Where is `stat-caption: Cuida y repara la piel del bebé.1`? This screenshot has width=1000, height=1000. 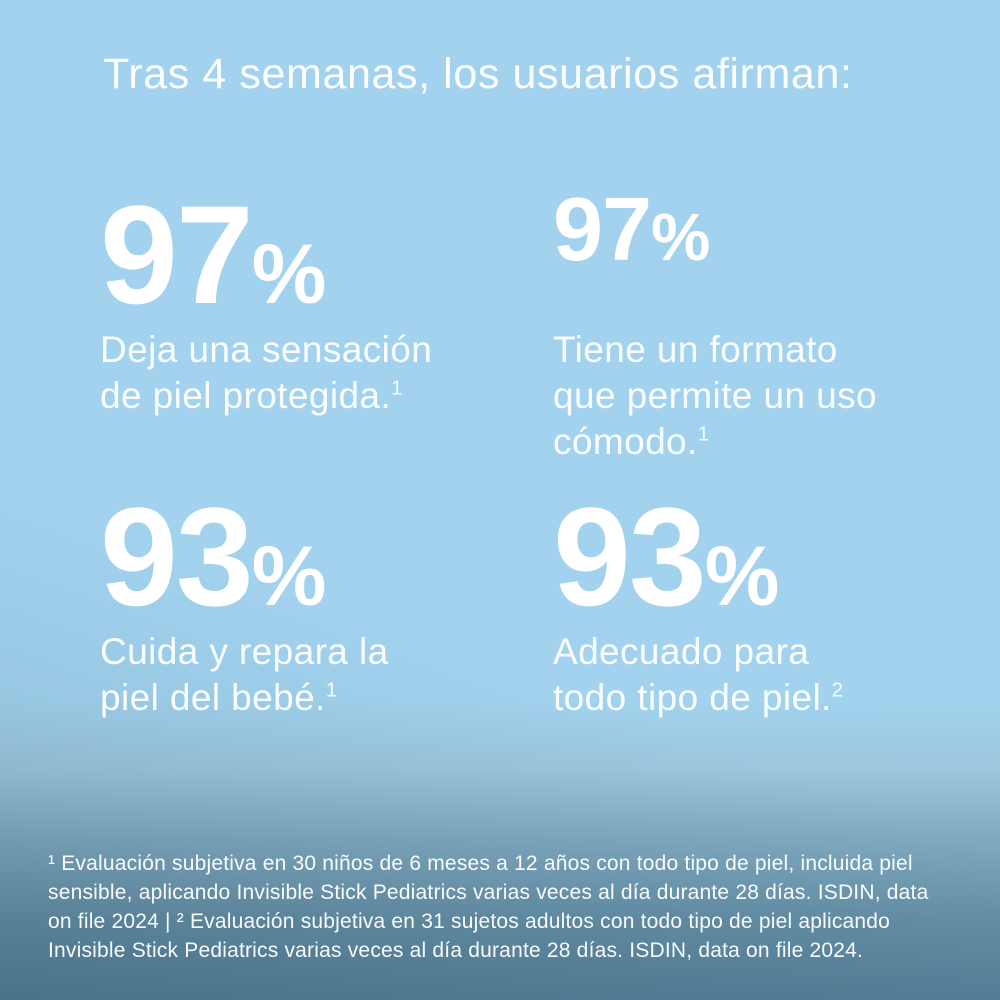
stat-caption: Cuida y repara la piel del bebé.1 is located at coordinates (244, 675).